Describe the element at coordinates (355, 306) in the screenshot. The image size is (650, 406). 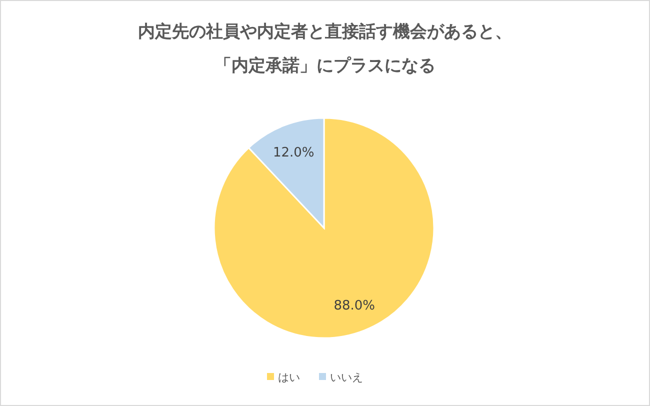
I see `data-label: 88.0%` at that location.